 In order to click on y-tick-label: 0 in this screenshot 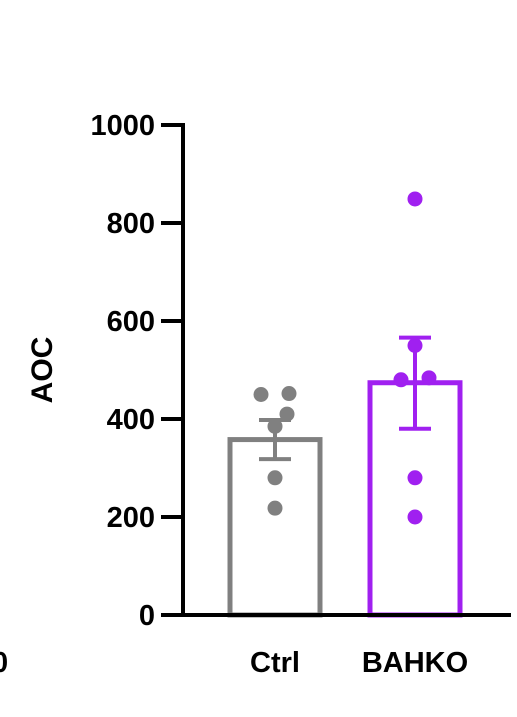, I will do `click(147, 616)`.